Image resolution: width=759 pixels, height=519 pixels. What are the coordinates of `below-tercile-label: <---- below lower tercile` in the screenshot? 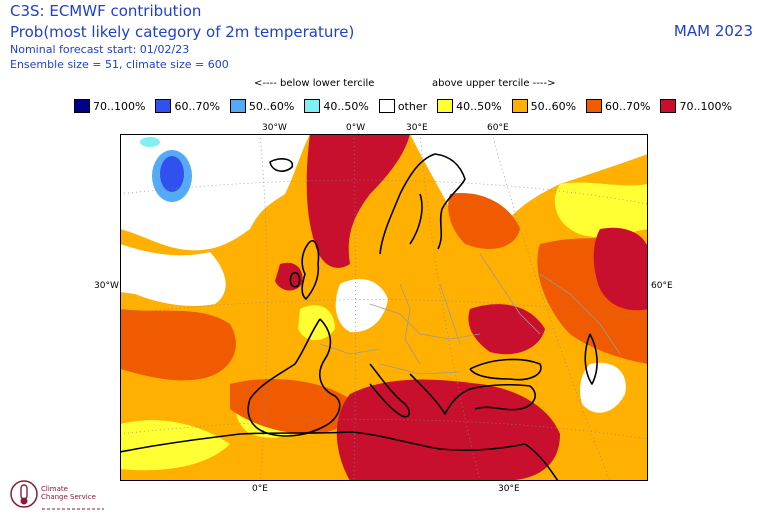 It's located at (314, 83).